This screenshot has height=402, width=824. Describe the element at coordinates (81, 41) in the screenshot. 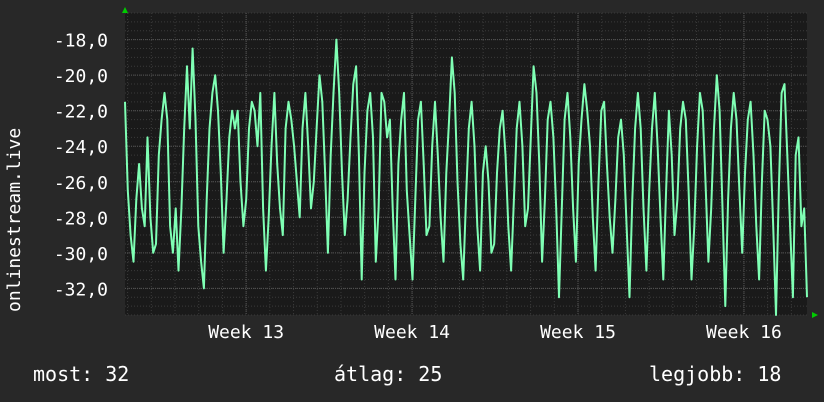

I see `y-tick-label: -18,0` at that location.